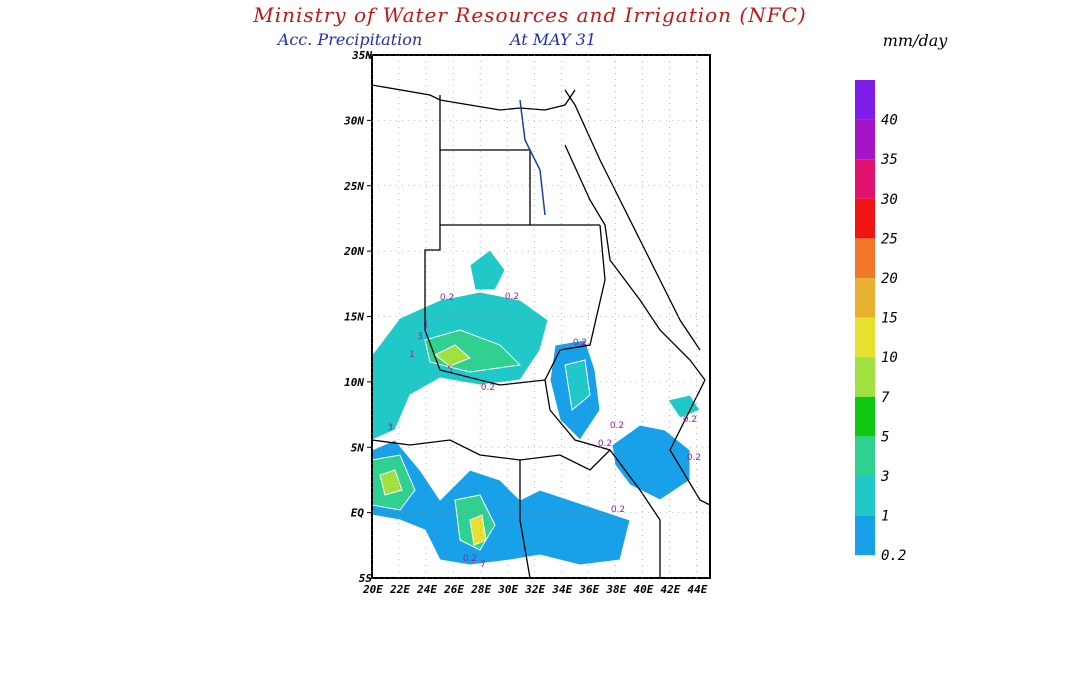  Describe the element at coordinates (507, 589) in the screenshot. I see `lon-label: 30E` at that location.